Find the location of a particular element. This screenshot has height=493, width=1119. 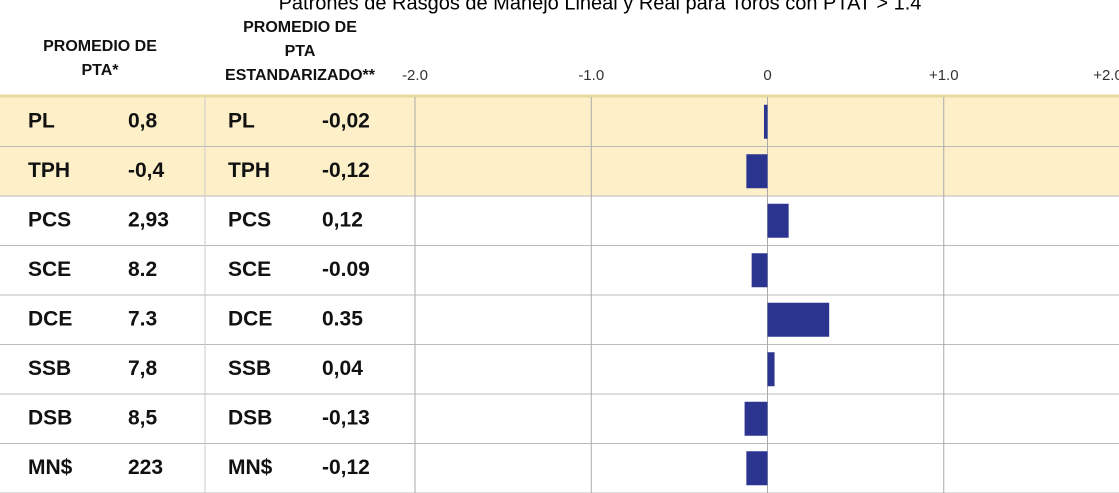

x-tick-label: +1.0 is located at coordinates (944, 75).